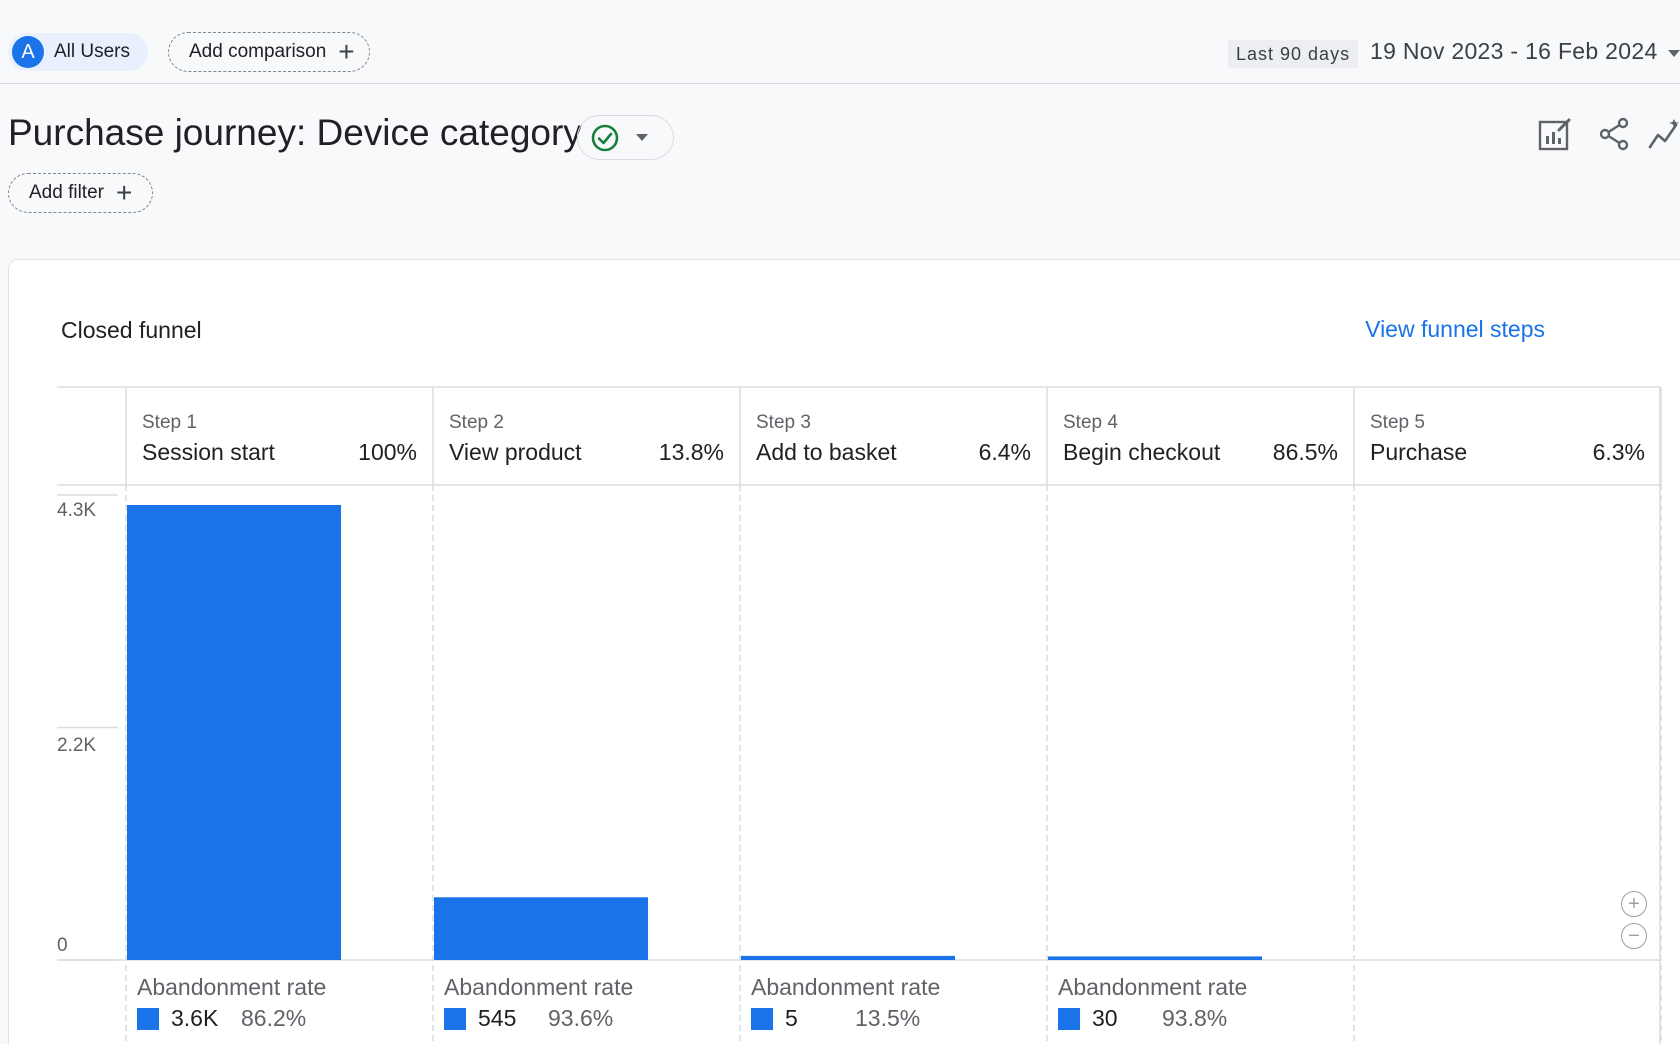  Describe the element at coordinates (893, 436) in the screenshot. I see `step-header-3: Step 3 Add to basket 6.4%` at that location.